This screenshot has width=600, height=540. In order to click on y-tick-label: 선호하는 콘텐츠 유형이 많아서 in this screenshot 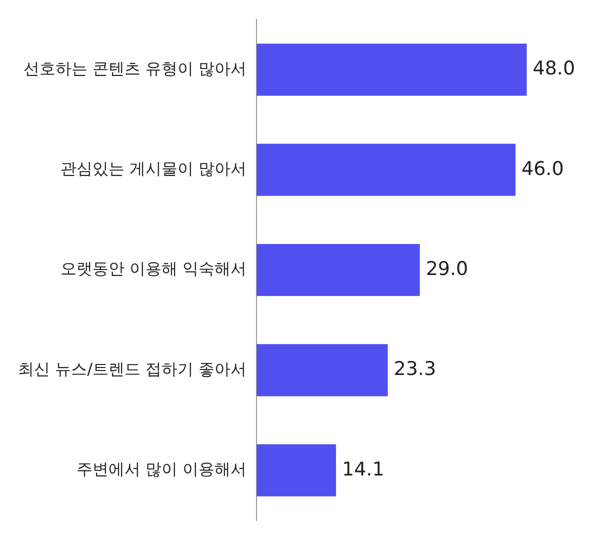, I will do `click(135, 68)`.